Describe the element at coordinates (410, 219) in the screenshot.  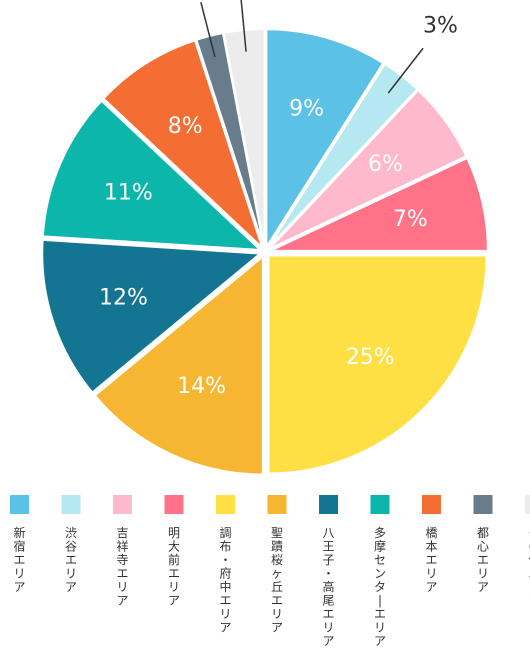
I see `slice-label-4: 7%` at that location.